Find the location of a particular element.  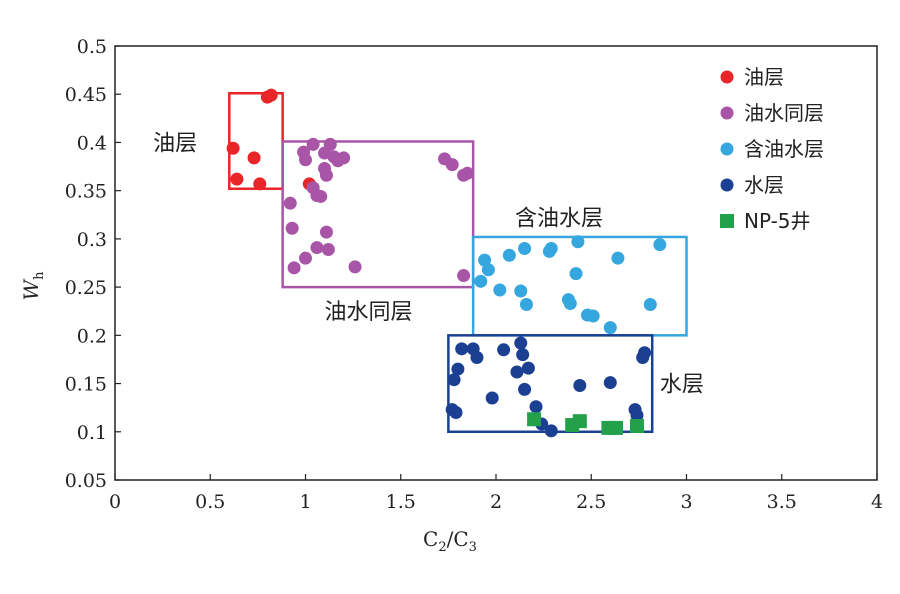

y-axis-title: Wh is located at coordinates (33, 286).